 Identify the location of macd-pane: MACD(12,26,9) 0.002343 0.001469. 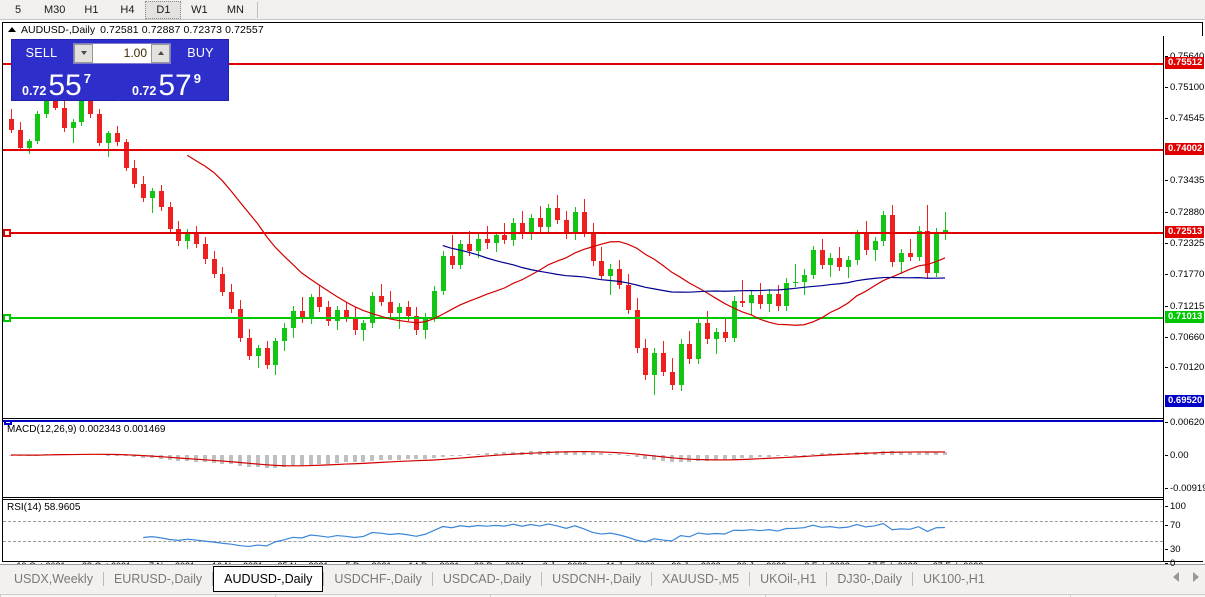
(583, 459).